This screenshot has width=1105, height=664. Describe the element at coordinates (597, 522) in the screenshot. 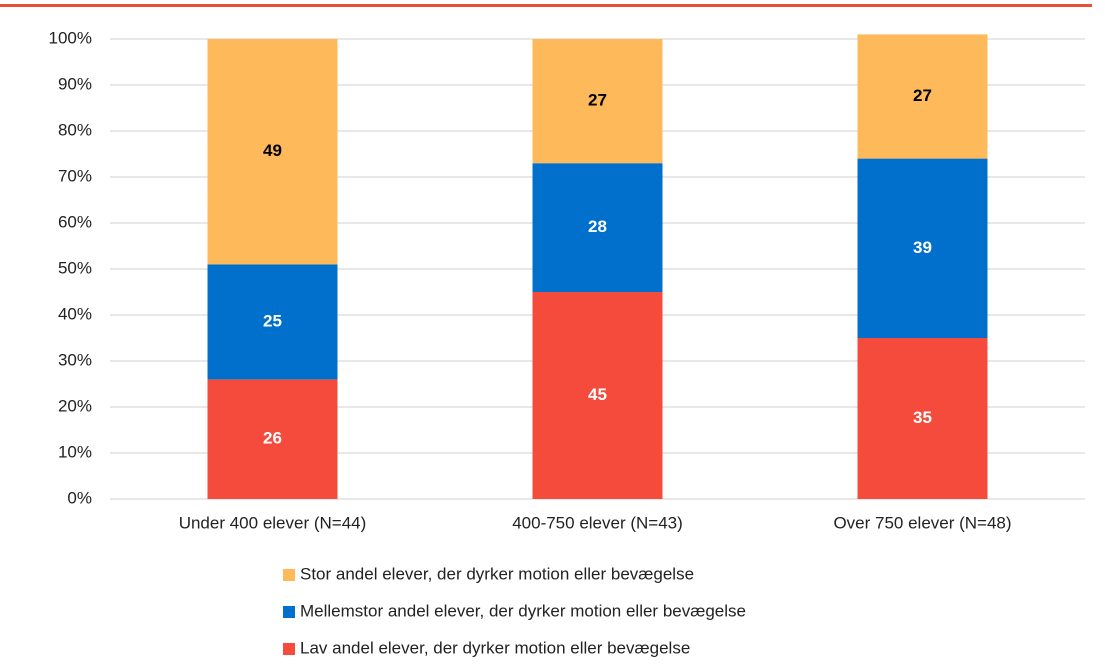

I see `x-tick-label: 400-750 elever (N=43)` at that location.